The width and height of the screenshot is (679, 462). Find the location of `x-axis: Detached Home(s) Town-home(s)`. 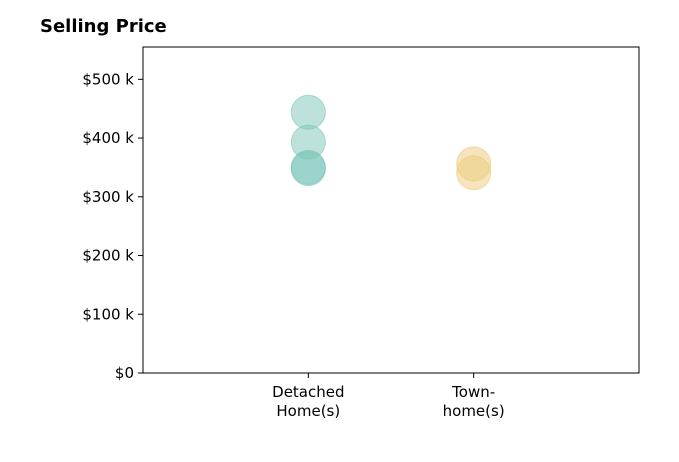

x-axis: Detached Home(s) Town-home(s) is located at coordinates (388, 396).